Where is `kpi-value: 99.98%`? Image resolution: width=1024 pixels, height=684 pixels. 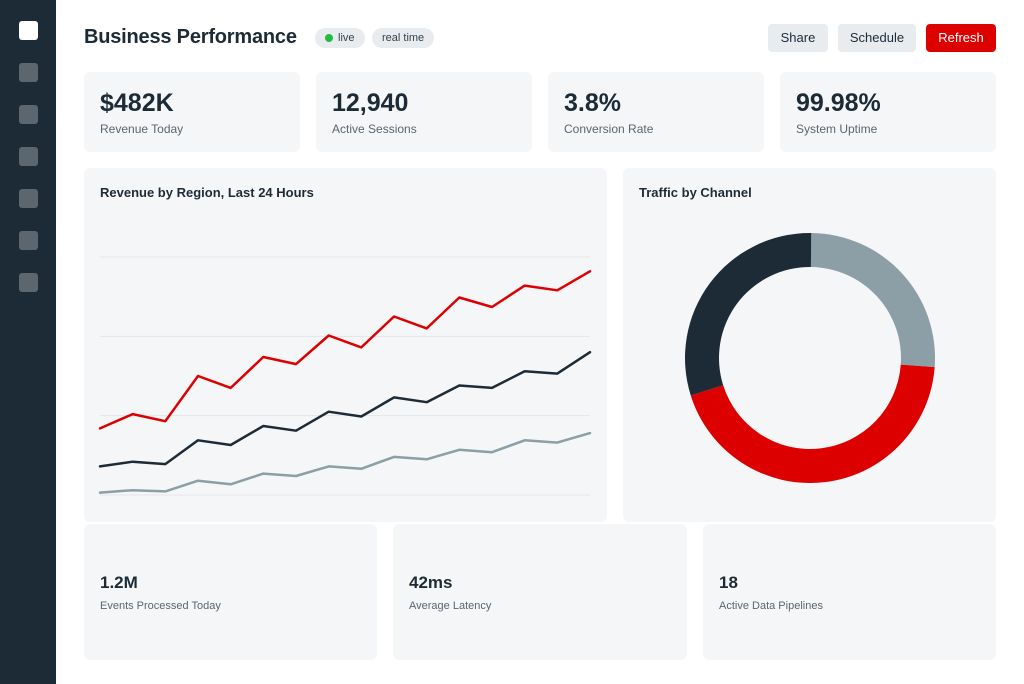 kpi-value: 99.98% is located at coordinates (838, 103).